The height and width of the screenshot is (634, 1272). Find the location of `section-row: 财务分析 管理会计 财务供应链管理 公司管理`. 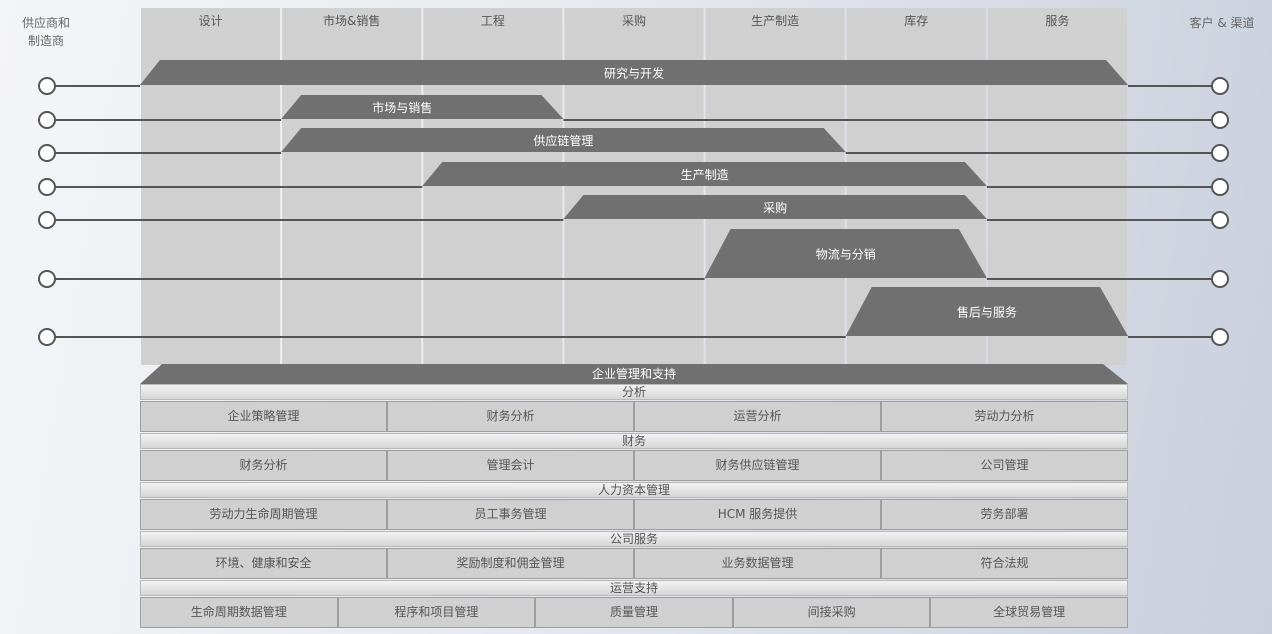

section-row: 财务分析 管理会计 财务供应链管理 公司管理 is located at coordinates (634, 465).